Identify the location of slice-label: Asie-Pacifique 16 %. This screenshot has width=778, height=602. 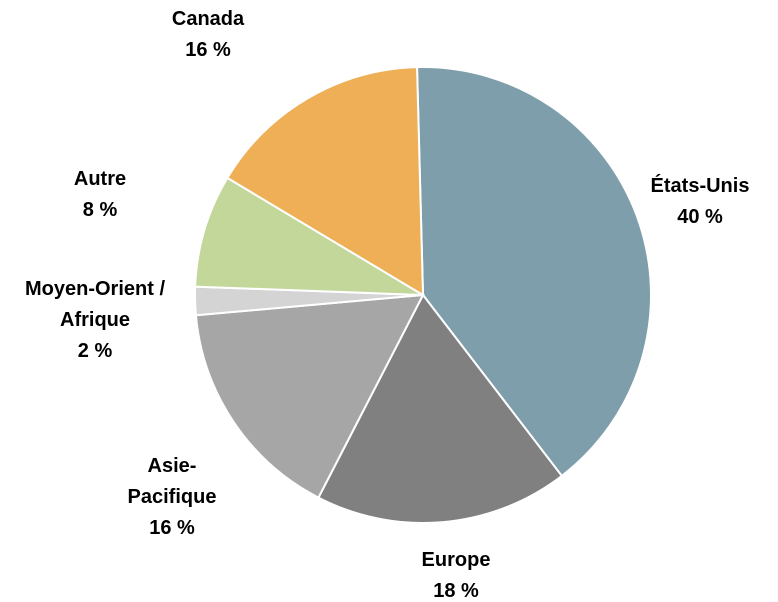
(172, 497).